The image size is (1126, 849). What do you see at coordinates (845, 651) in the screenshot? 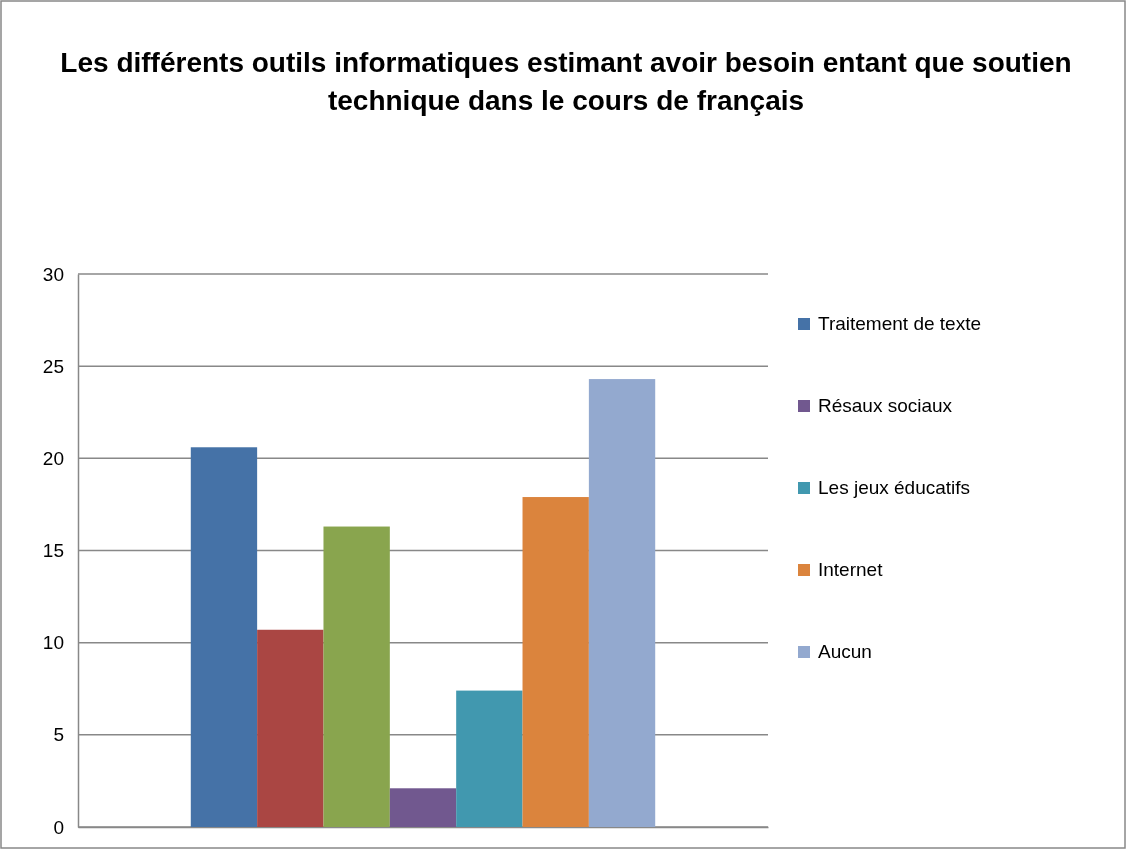
I see `legend-label: Aucun` at bounding box center [845, 651].